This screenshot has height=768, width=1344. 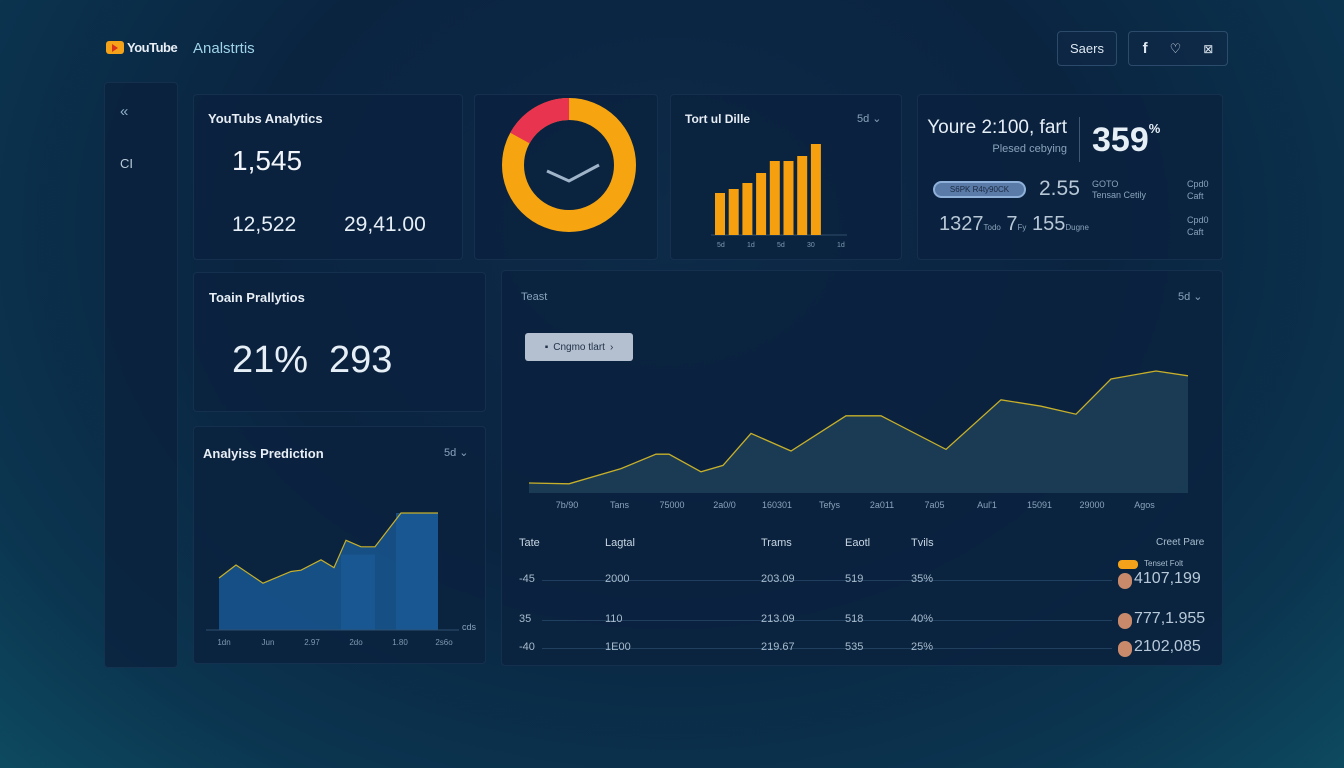 What do you see at coordinates (922, 579) in the screenshot?
I see `table-cell: 35%` at bounding box center [922, 579].